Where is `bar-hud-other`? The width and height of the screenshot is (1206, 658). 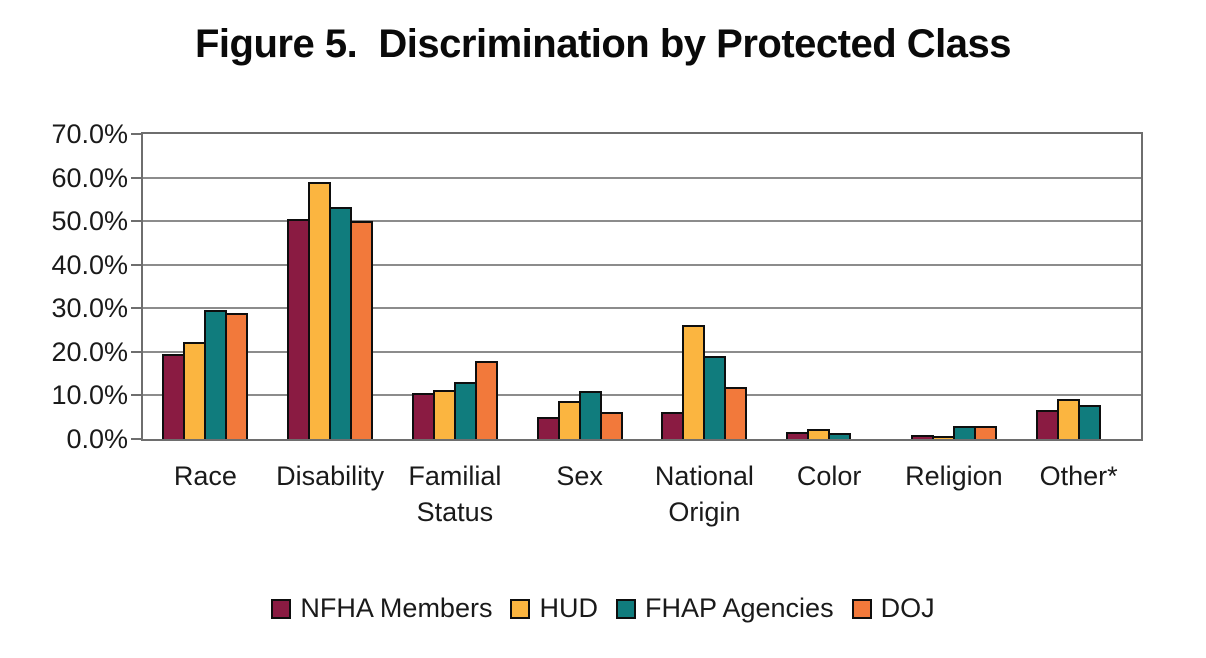
bar-hud-other is located at coordinates (1068, 418).